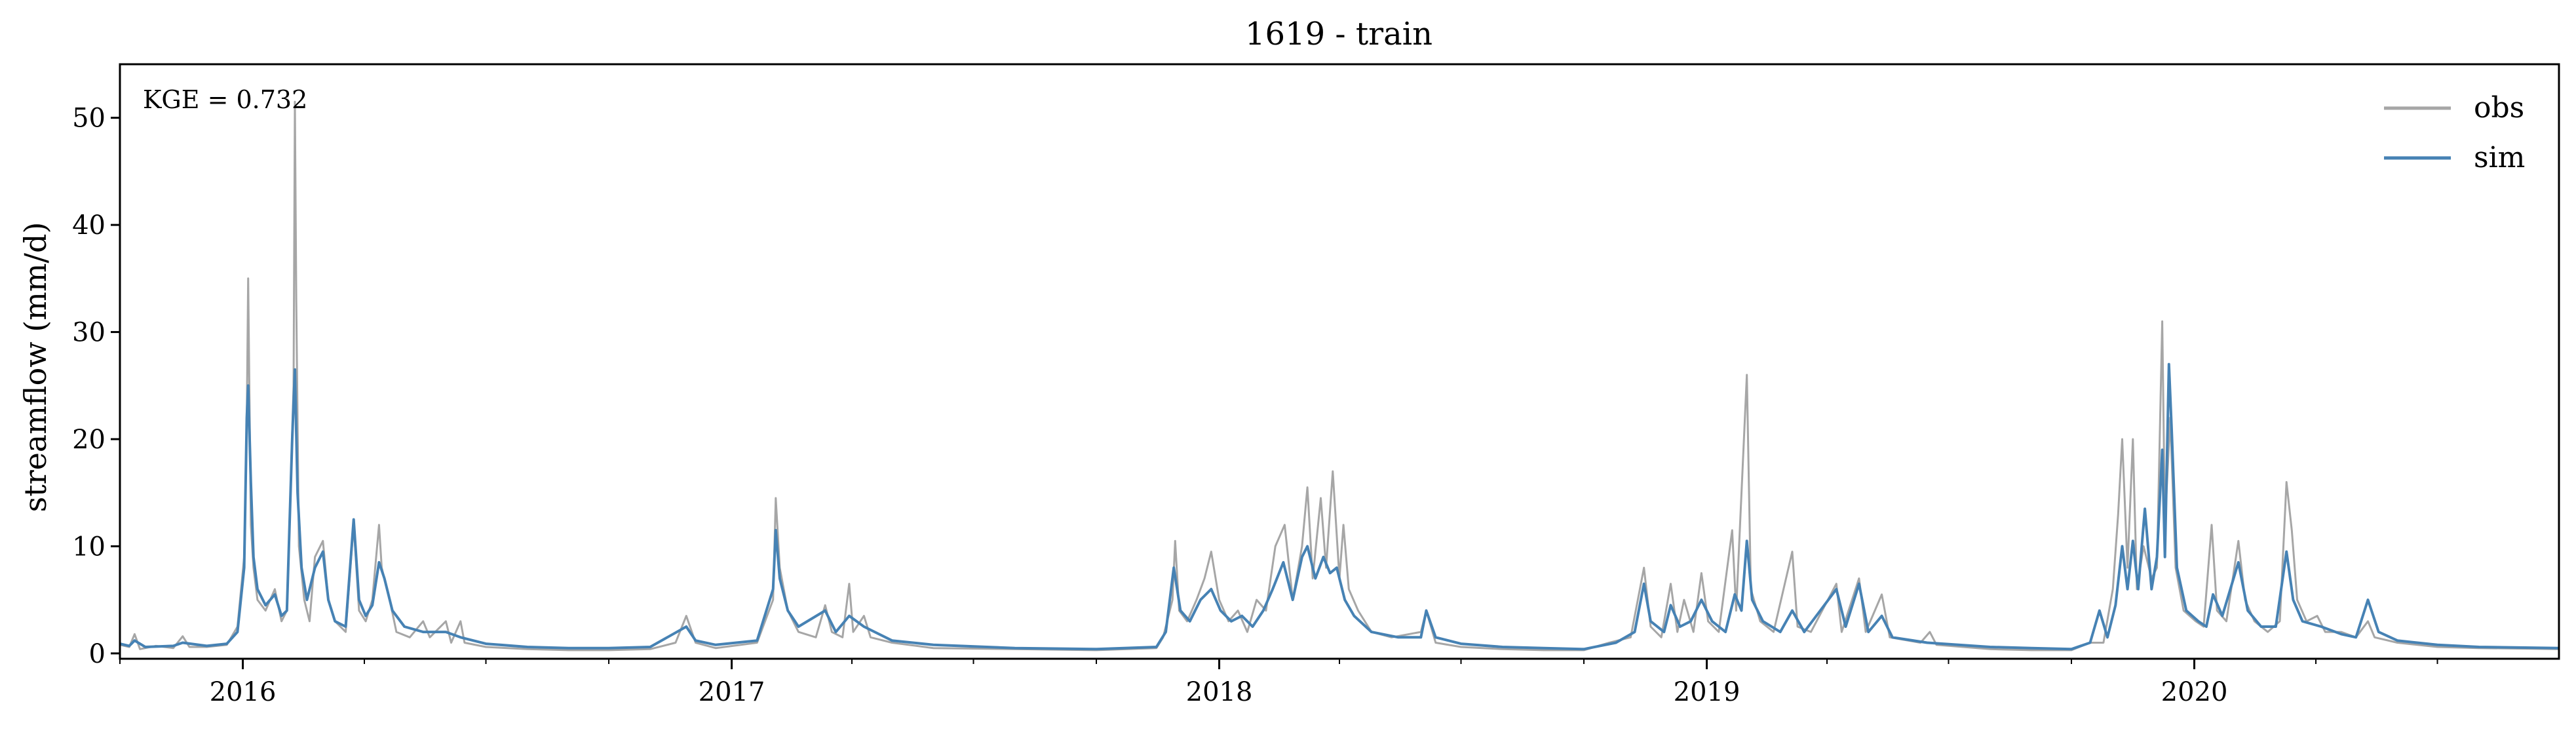 The width and height of the screenshot is (2576, 742). What do you see at coordinates (1219, 692) in the screenshot?
I see `x-tick-label: 2018` at bounding box center [1219, 692].